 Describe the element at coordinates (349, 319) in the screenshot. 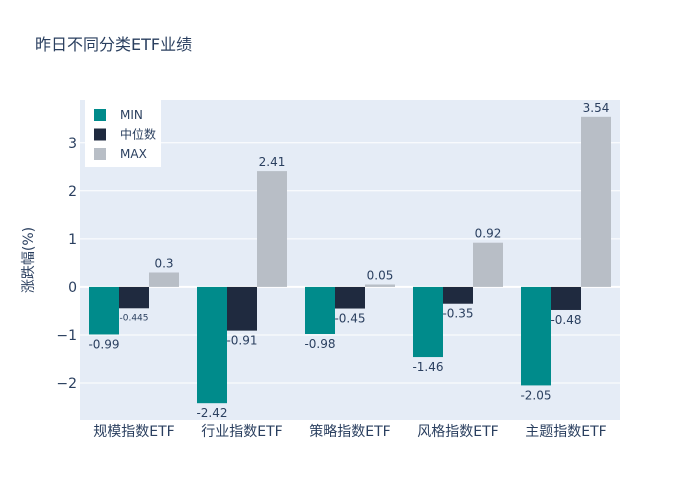

I see `data-label: -0.45` at that location.